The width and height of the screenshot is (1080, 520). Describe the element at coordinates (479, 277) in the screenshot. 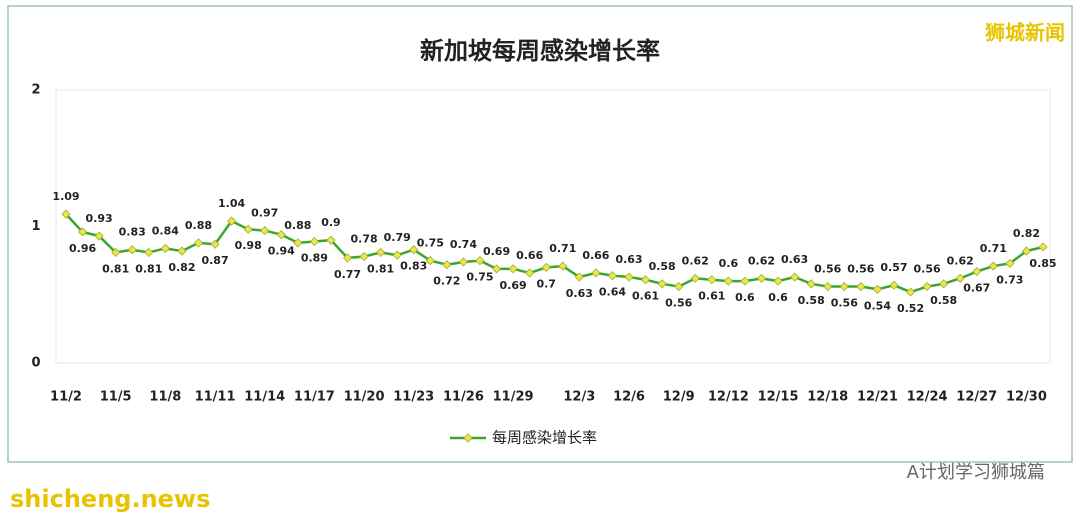

I see `data-label: 0.75` at that location.